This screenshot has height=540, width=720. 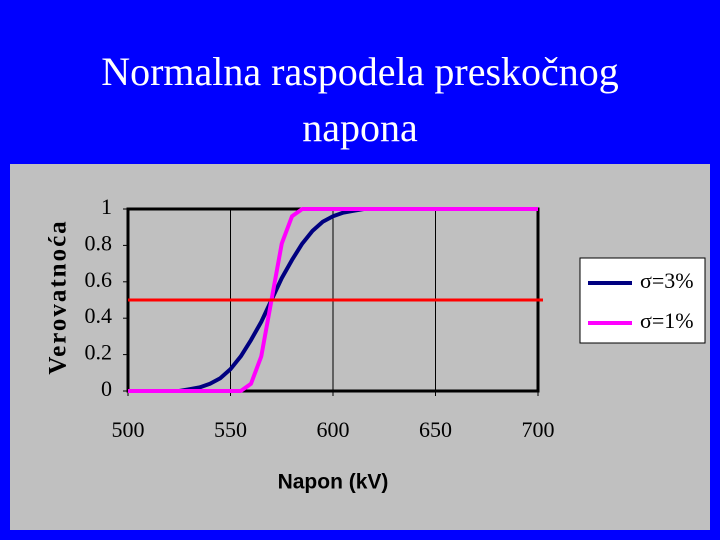 I want to click on x-tick-label: 700, so click(x=538, y=429).